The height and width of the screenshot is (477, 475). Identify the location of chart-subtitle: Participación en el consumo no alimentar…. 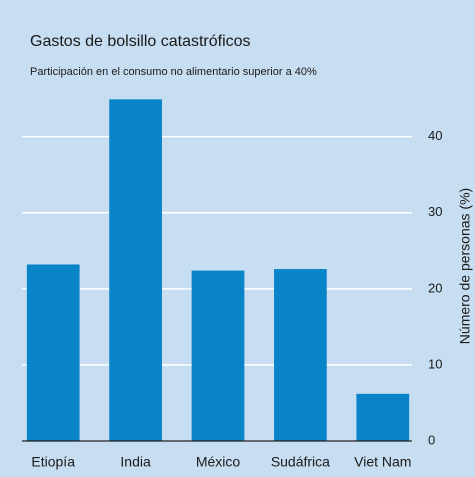
(173, 72).